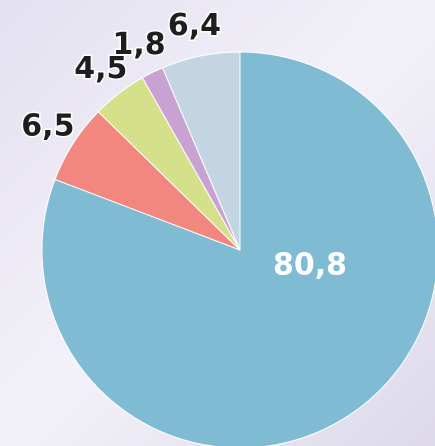 This screenshot has height=446, width=435. Describe the element at coordinates (194, 25) in the screenshot. I see `data-label: 6,4` at that location.